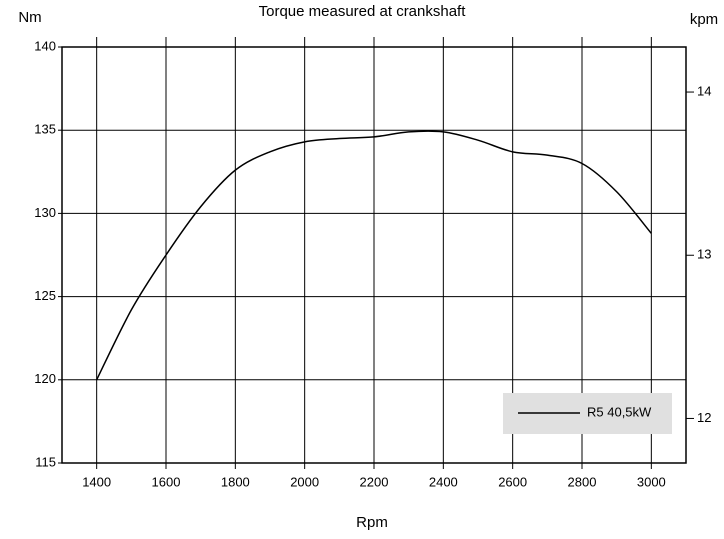 Image resolution: width=724 pixels, height=539 pixels. What do you see at coordinates (443, 481) in the screenshot?
I see `x-tick-label: 2400` at bounding box center [443, 481].